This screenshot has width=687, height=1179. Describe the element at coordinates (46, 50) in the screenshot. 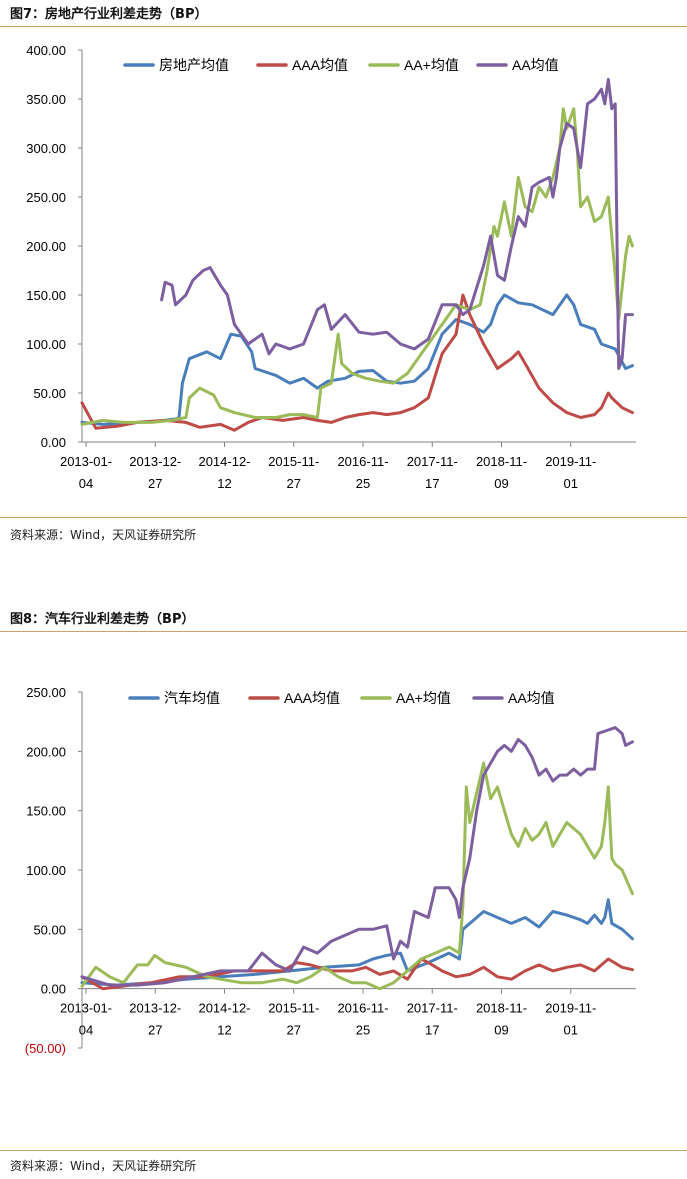

I see `y-tick-label: 400.00` at that location.